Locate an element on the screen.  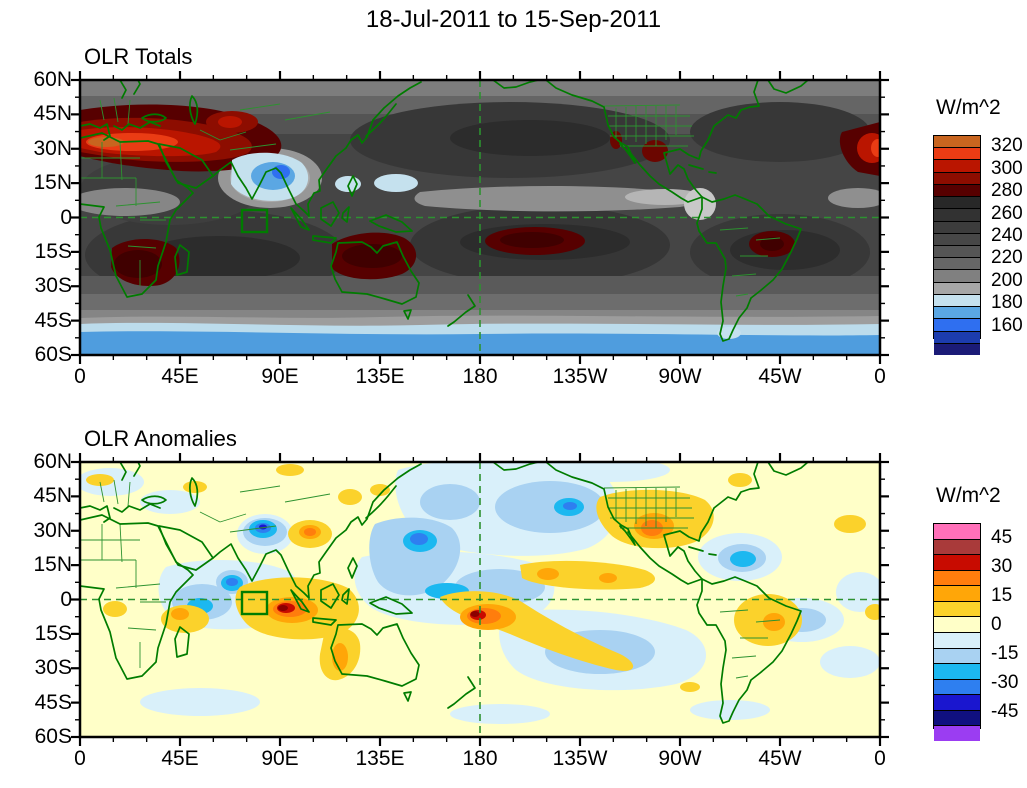
colorbar-olr-totals is located at coordinates (957, 245).